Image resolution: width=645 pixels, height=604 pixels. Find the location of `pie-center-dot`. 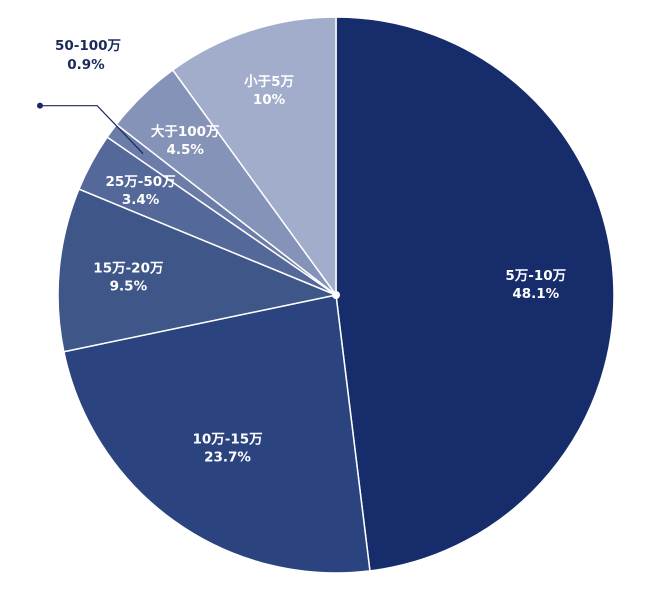

pie-center-dot is located at coordinates (336, 295).